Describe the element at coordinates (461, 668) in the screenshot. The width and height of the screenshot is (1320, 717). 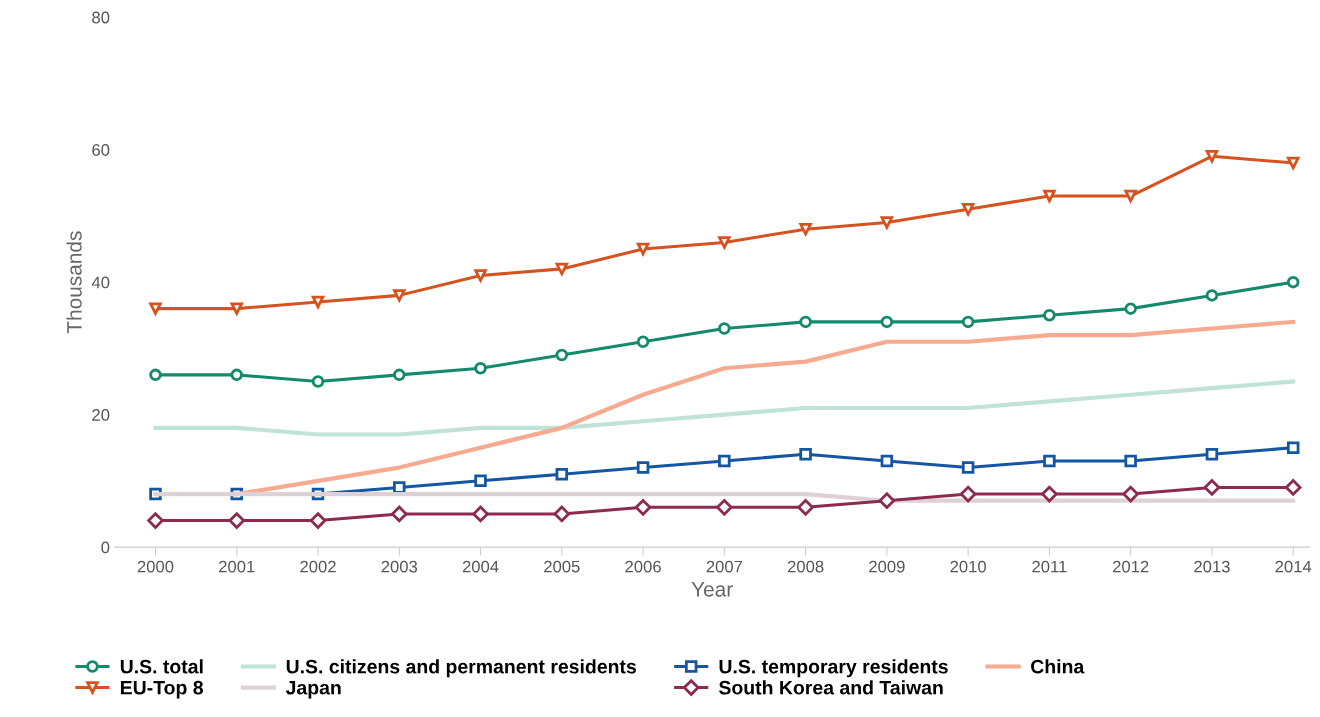
I see `legend-label: U.S. citizens and permanent residents` at that location.